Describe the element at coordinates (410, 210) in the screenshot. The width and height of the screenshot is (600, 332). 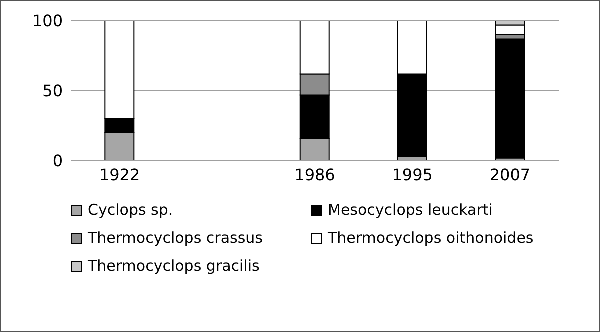
I see `legend-label: Mesocyclops leuckarti` at that location.